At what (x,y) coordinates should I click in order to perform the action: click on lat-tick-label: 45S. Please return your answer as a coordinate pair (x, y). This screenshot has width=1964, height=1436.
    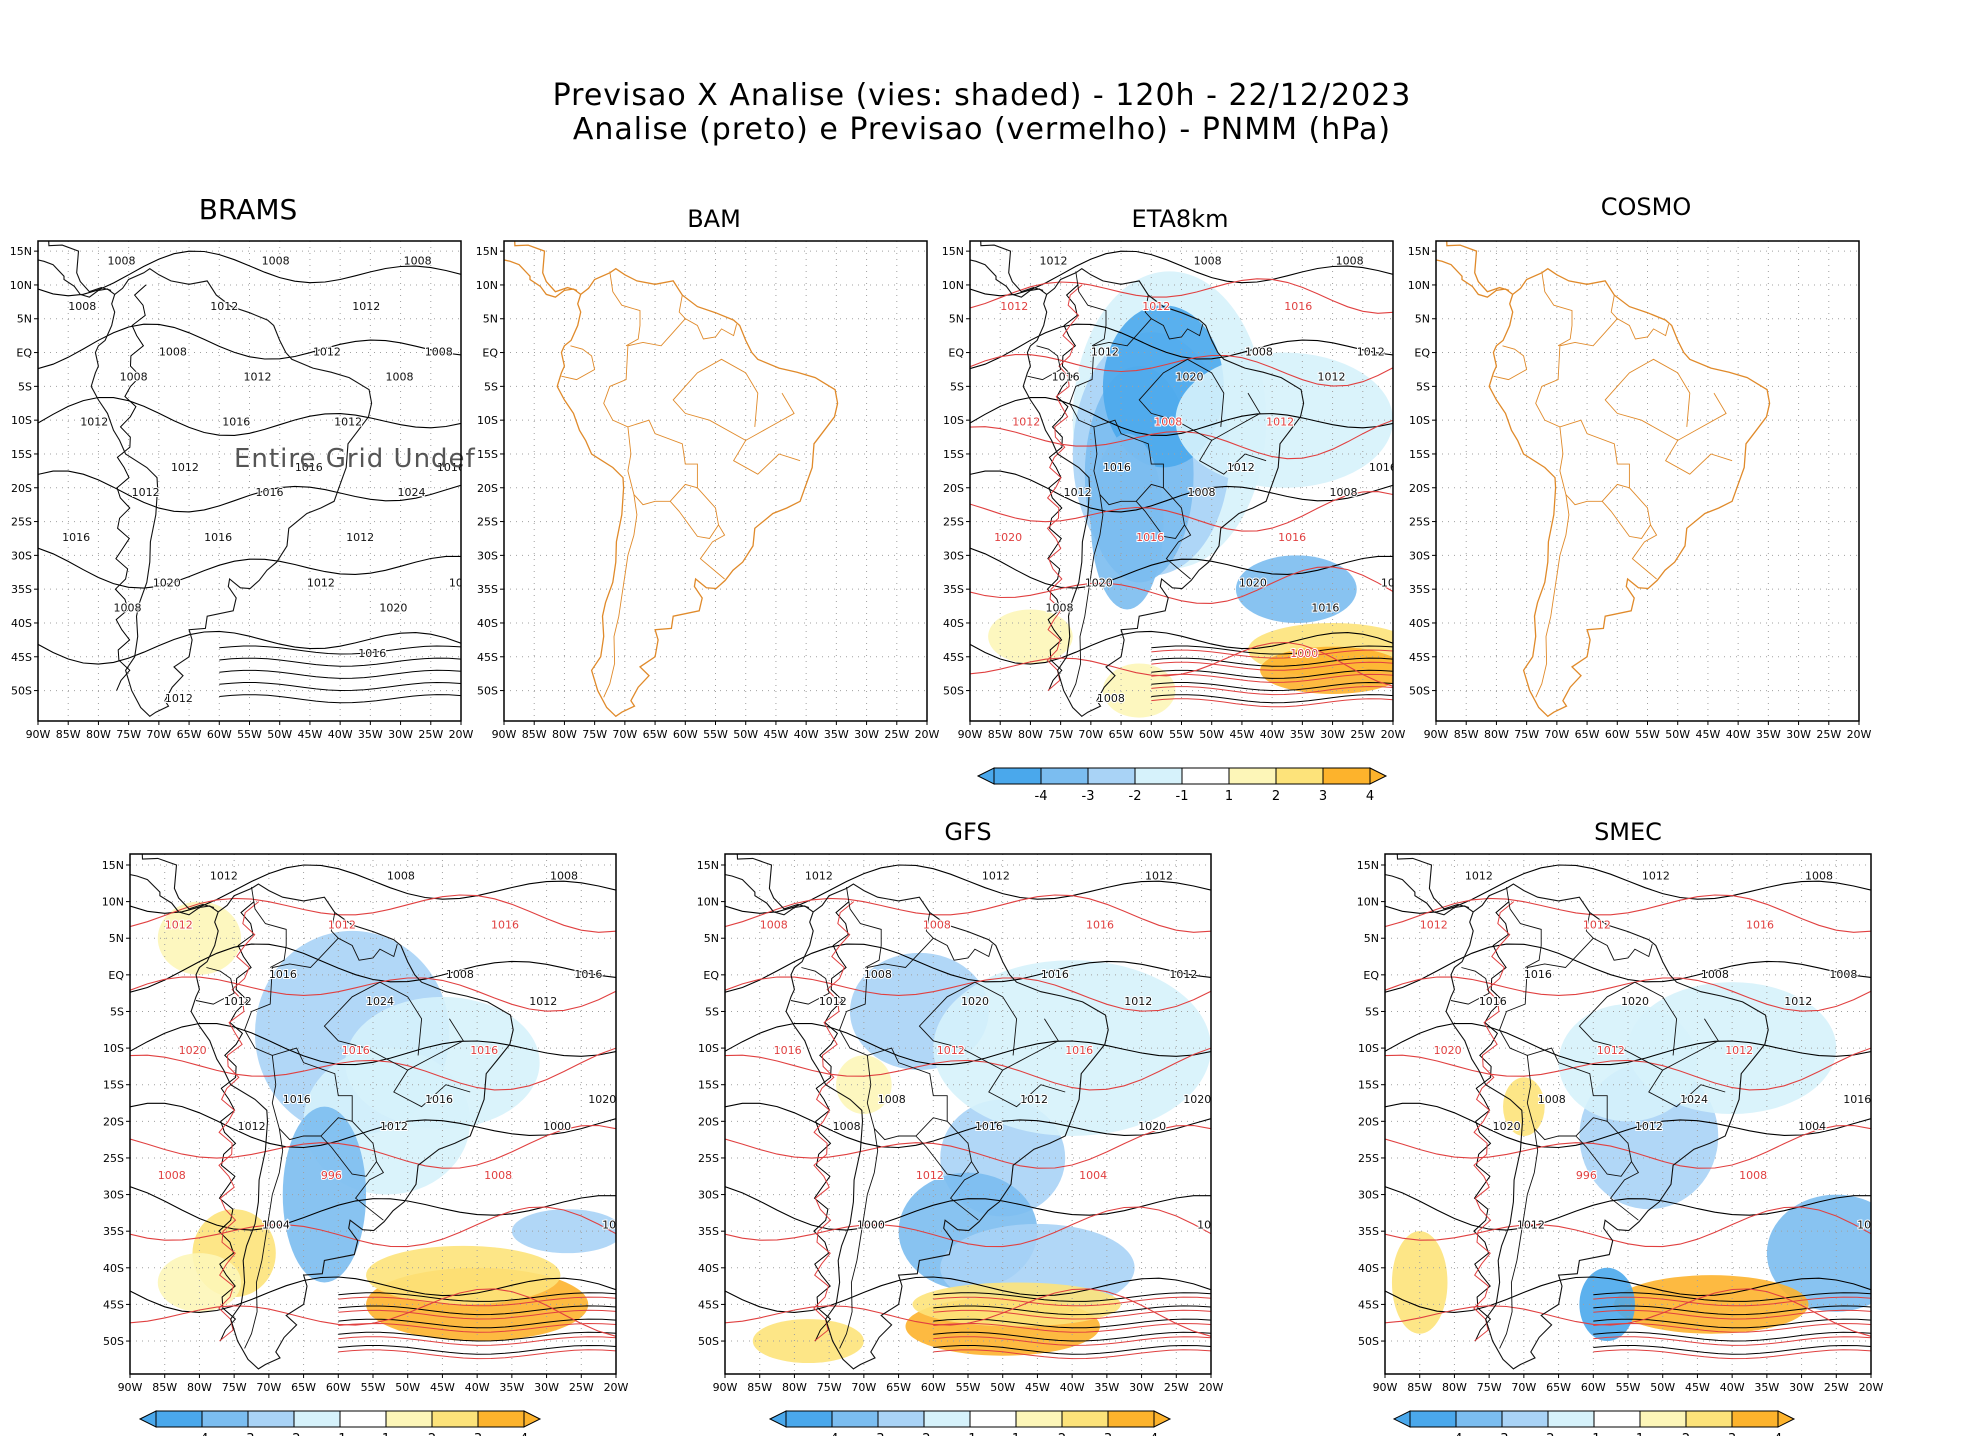
    Looking at the image, I should click on (1419, 657).